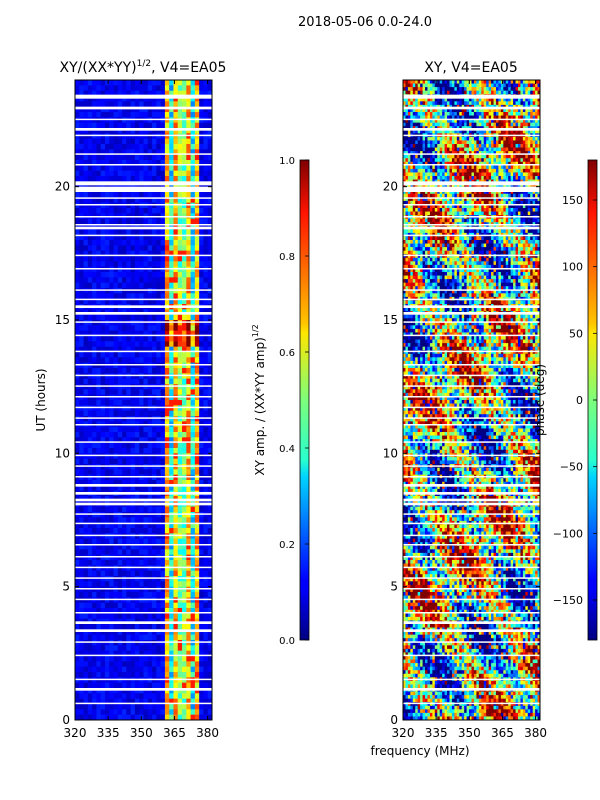 Image resolution: width=600 pixels, height=800 pixels. Describe the element at coordinates (365, 22) in the screenshot. I see `figure-title: 2018-05-06 0.0-24.0` at that location.